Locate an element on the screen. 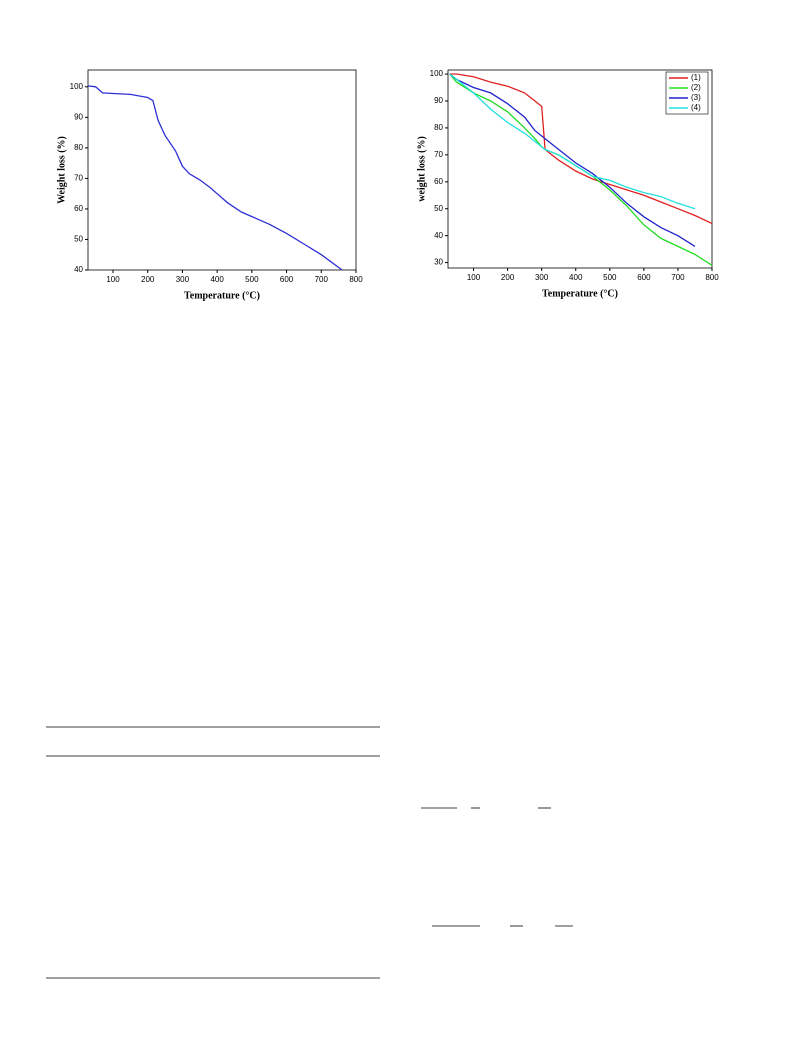  legend-box is located at coordinates (687, 93).